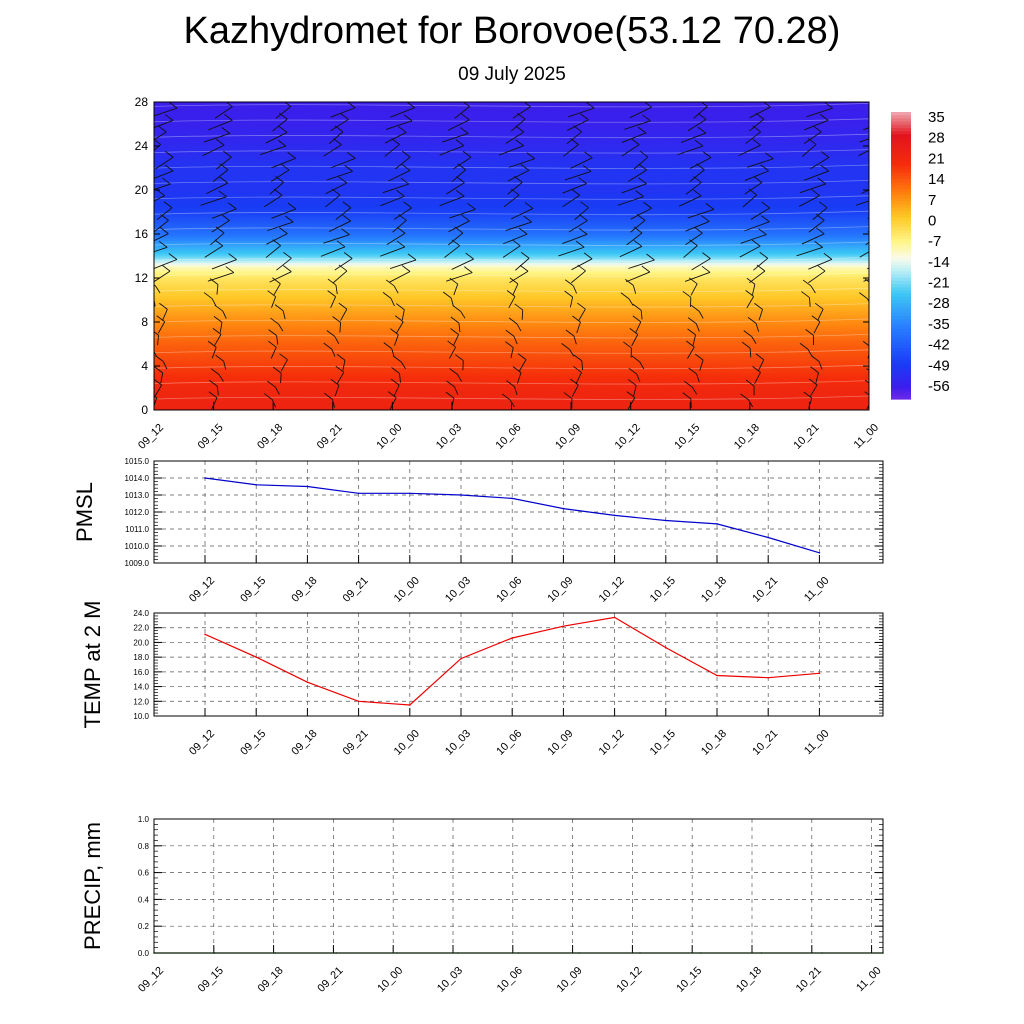 The width and height of the screenshot is (1024, 1024). I want to click on y-tick-label: 24.0, so click(141, 613).